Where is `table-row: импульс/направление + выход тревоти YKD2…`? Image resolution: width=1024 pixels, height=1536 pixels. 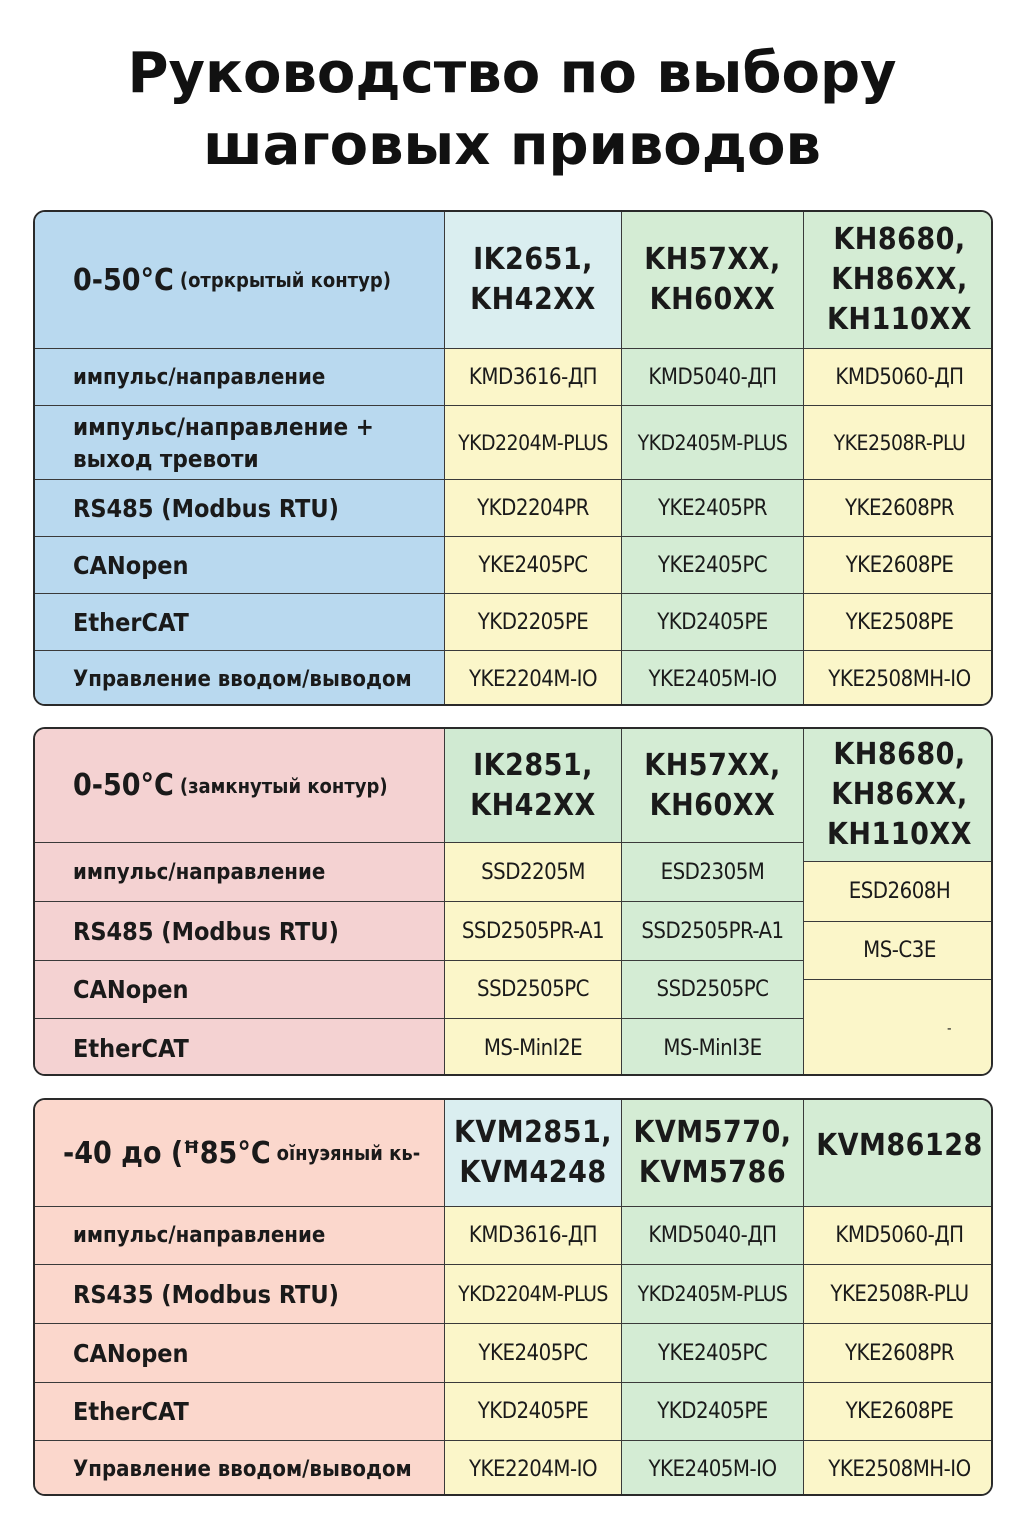
table-row: импульс/направление + выход тревоти YKD2… is located at coordinates (513, 442).